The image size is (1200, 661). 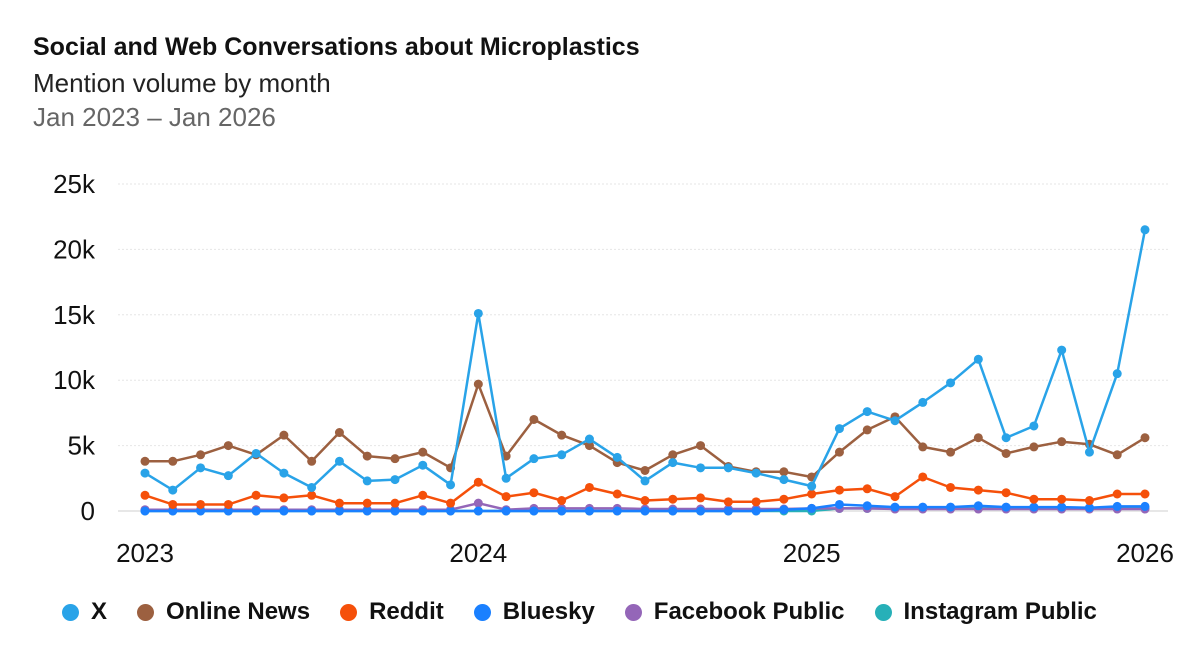 I want to click on x-tick-label: 2024, so click(x=478, y=553).